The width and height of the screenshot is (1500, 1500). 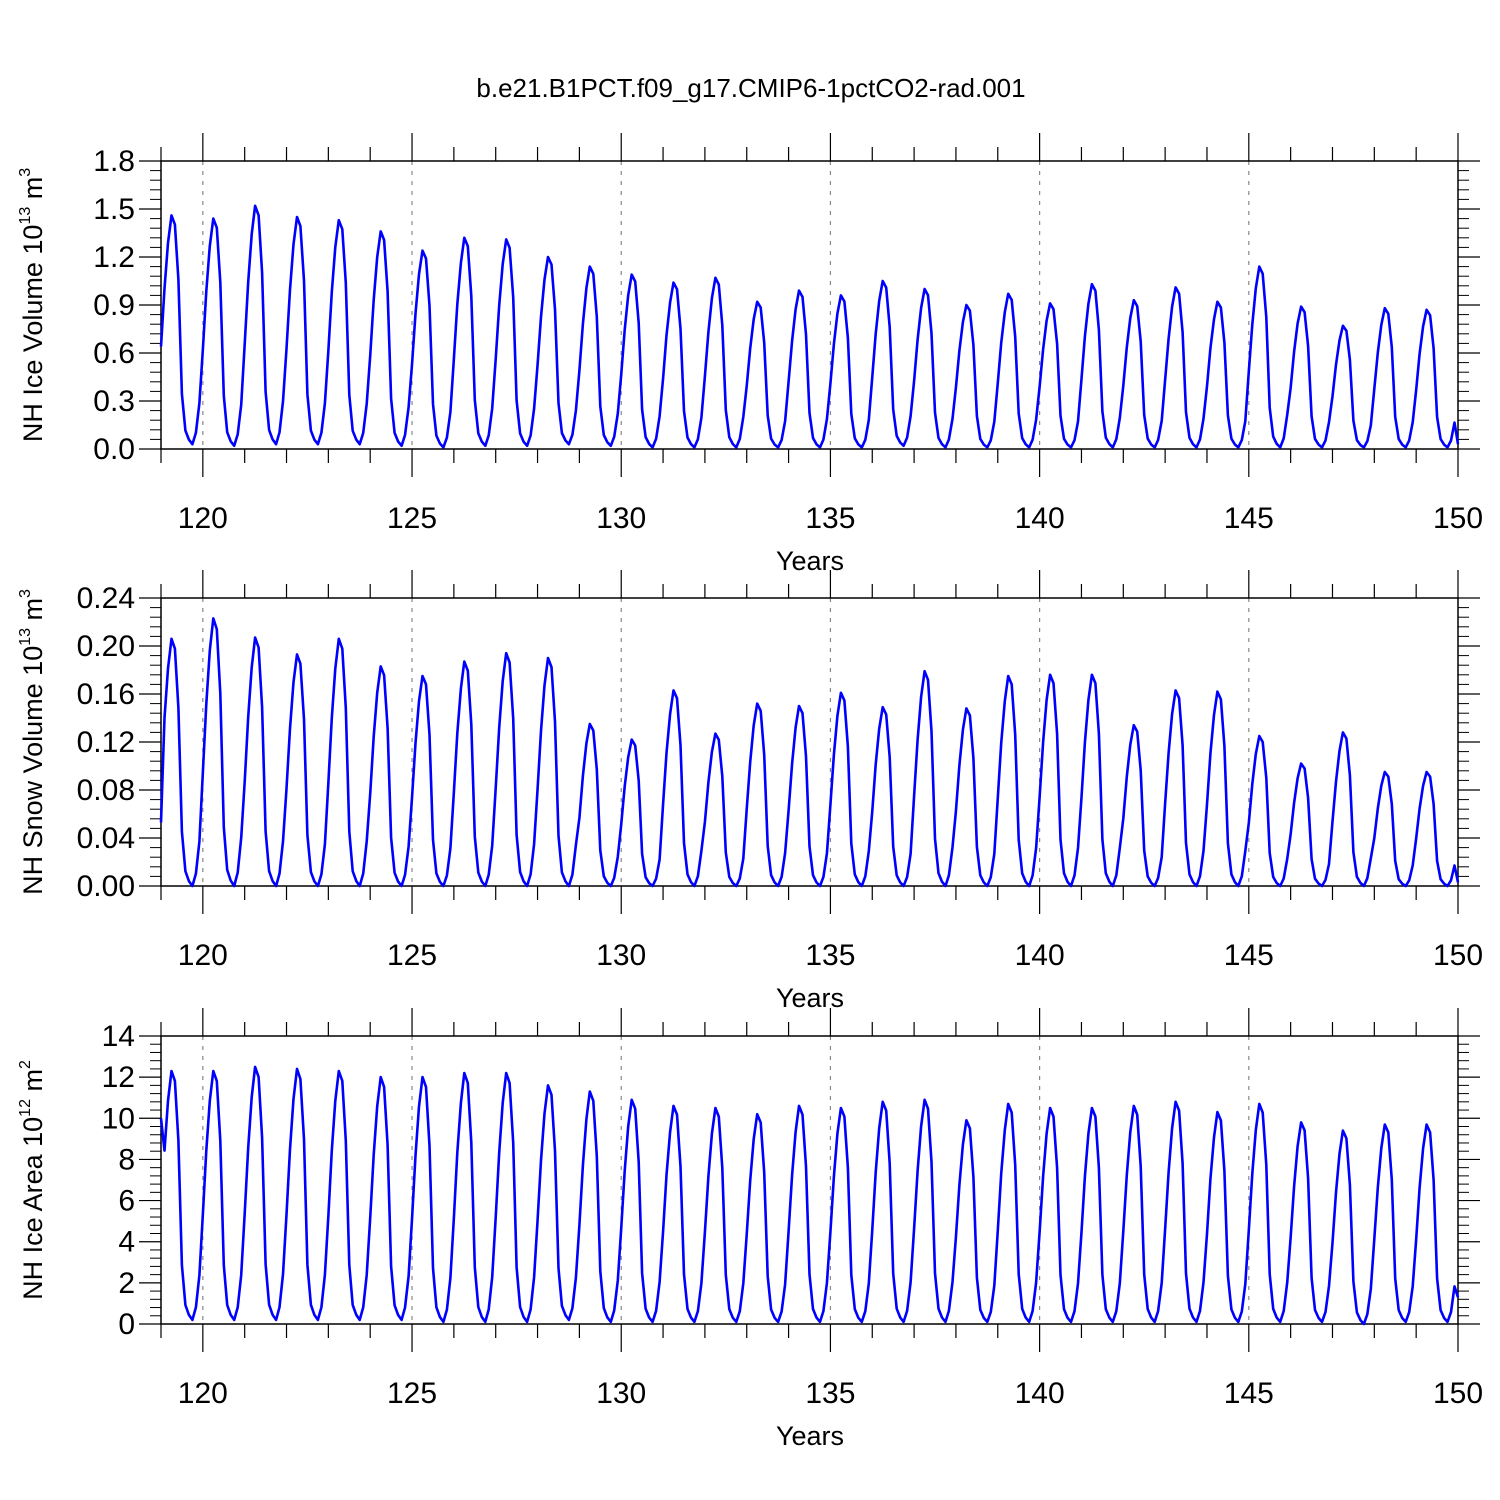 What do you see at coordinates (106, 742) in the screenshot?
I see `y-tick-label: 0.12` at bounding box center [106, 742].